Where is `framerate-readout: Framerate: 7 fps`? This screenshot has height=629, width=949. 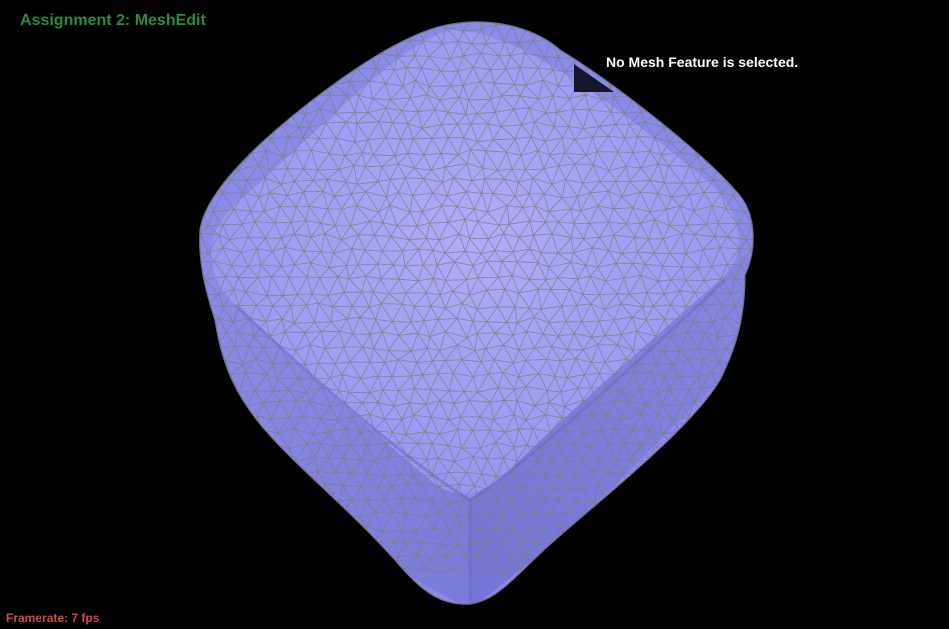
framerate-readout: Framerate: 7 fps is located at coordinates (53, 618).